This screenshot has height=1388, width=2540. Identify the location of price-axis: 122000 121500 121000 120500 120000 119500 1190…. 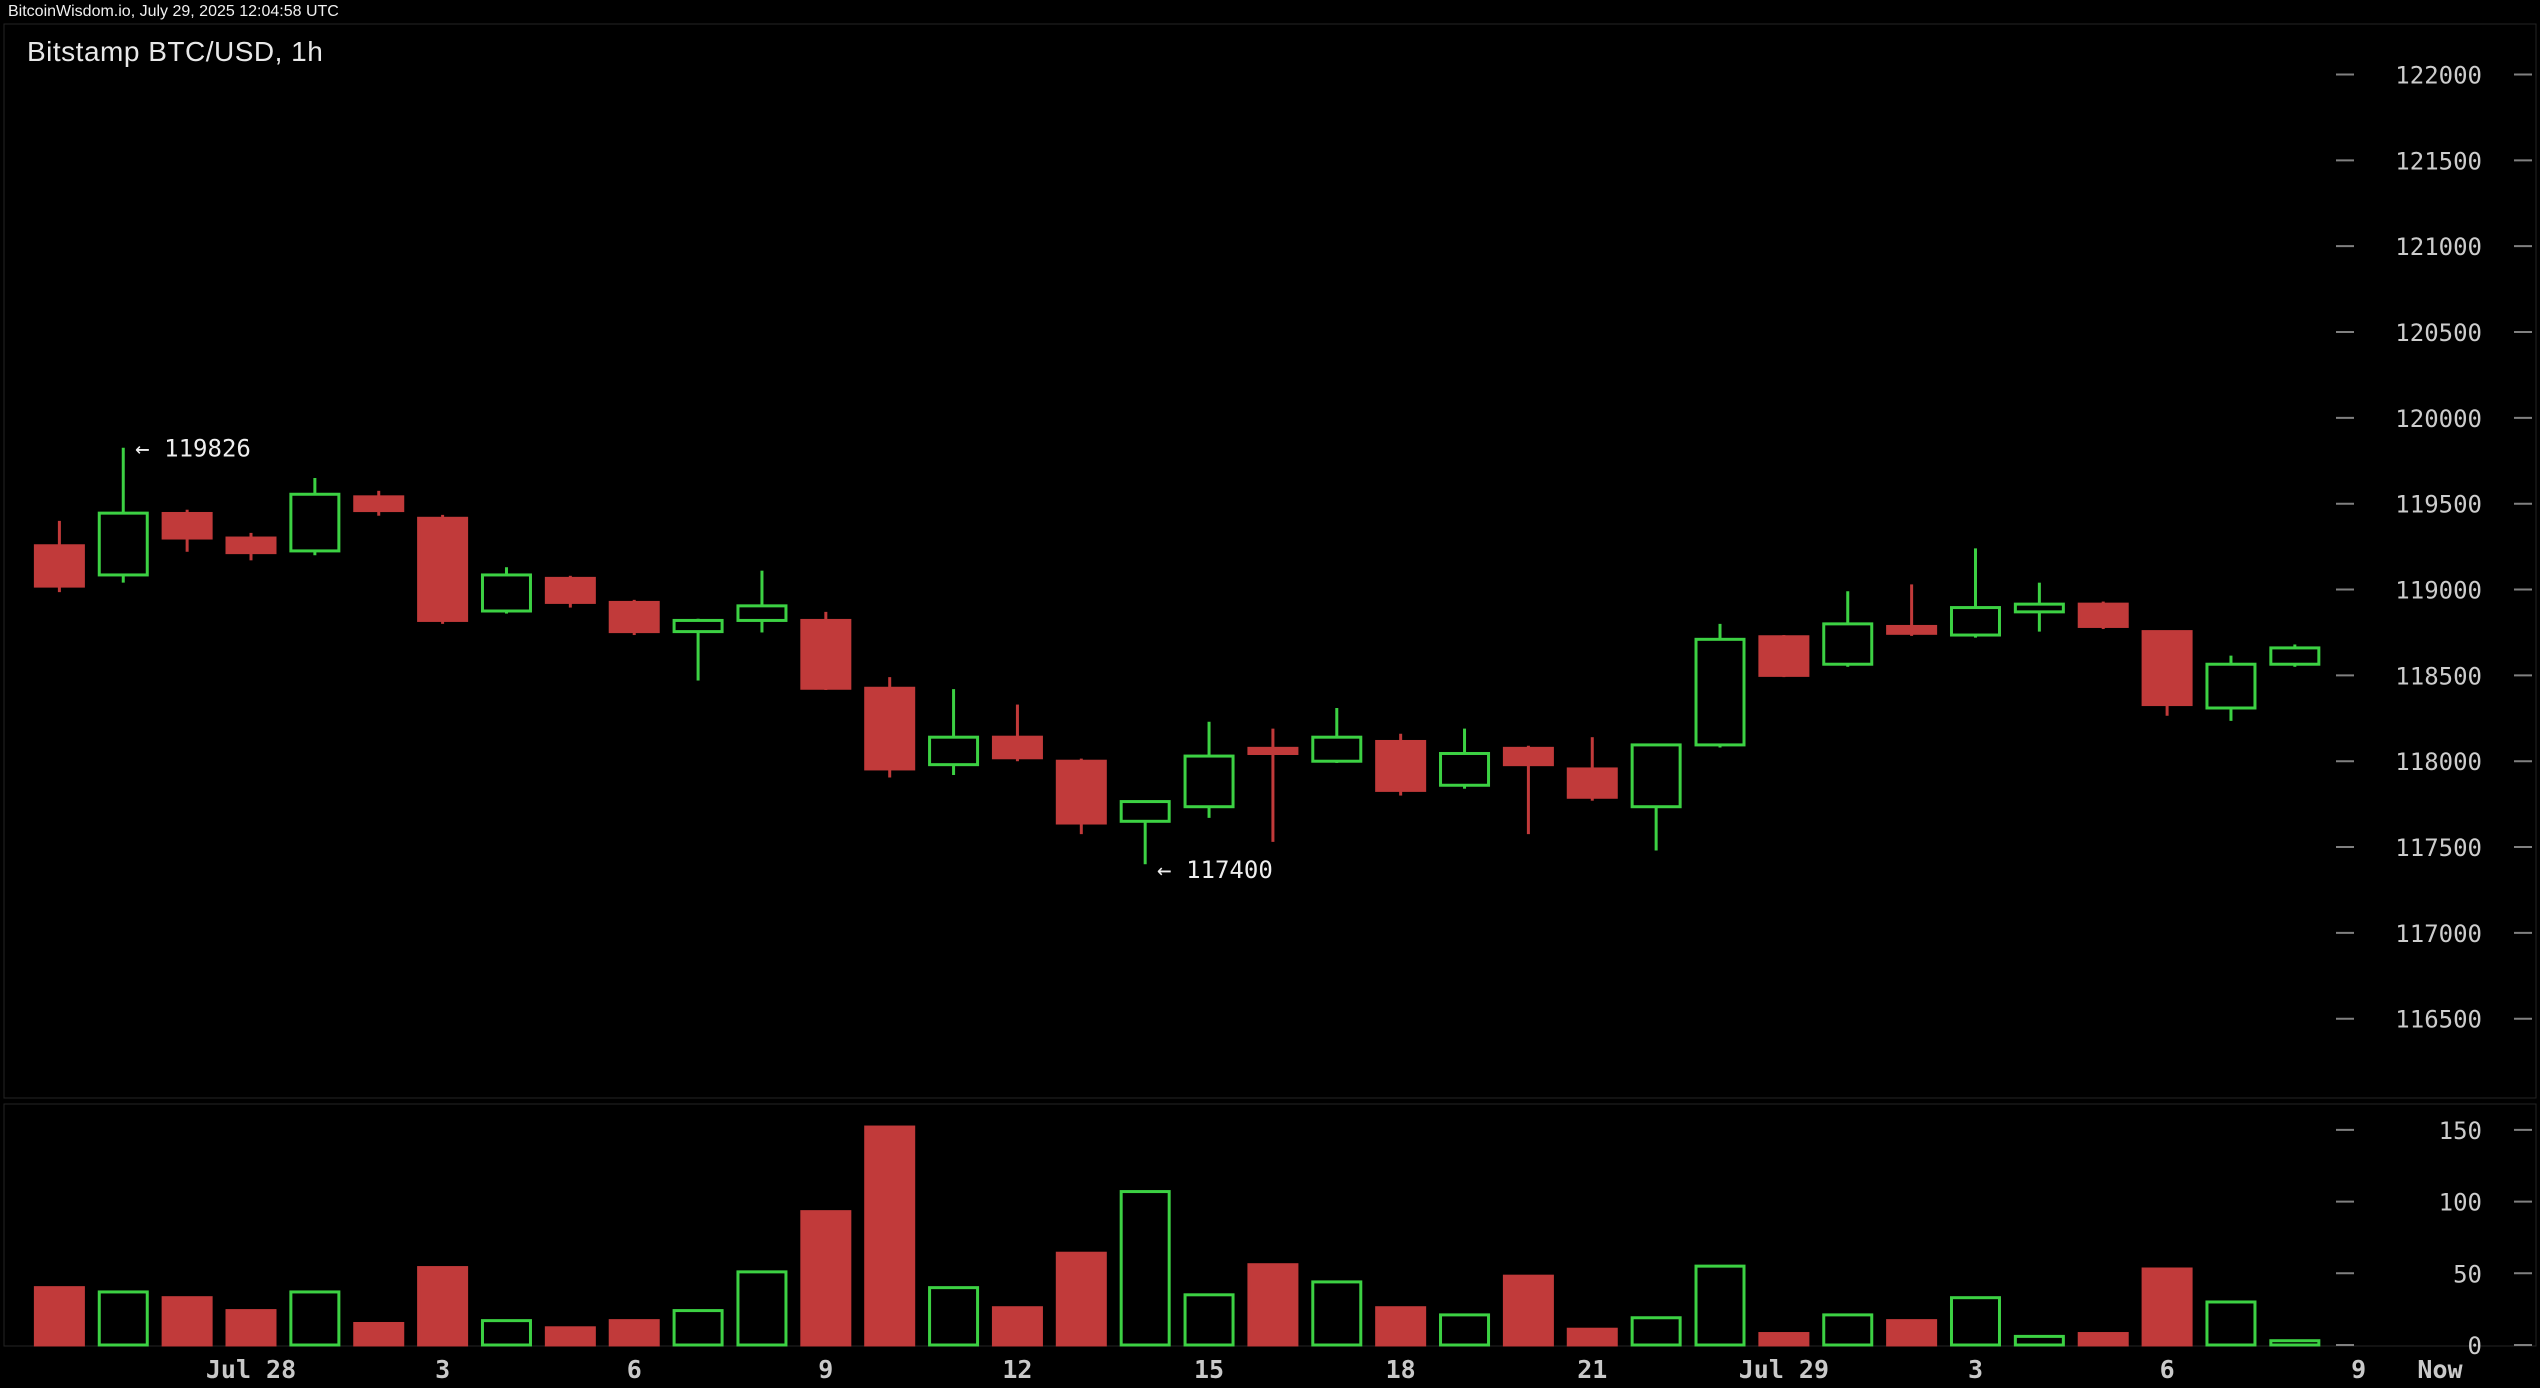
(2434, 548).